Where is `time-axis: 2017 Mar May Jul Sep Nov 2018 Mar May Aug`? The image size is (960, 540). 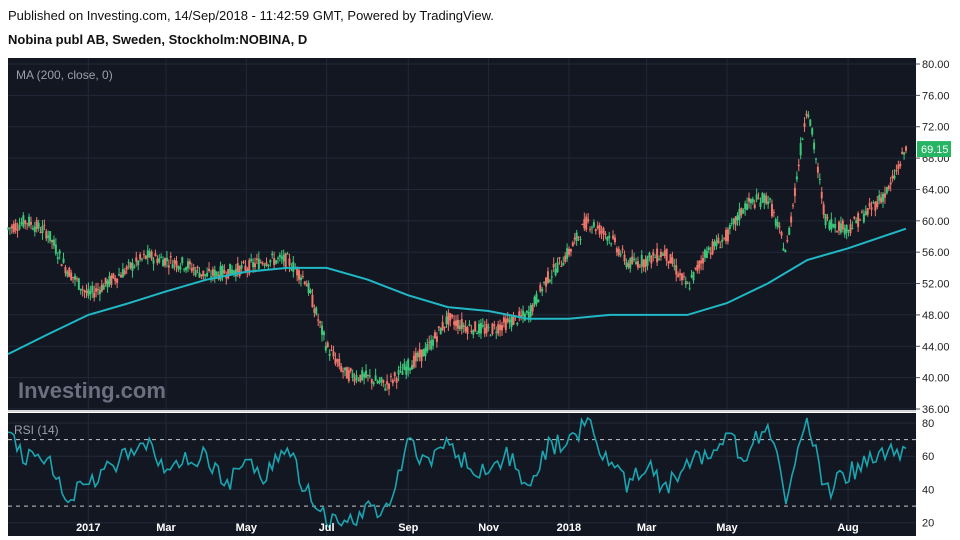
time-axis: 2017 Mar May Jul Sep Nov 2018 Mar May Aug is located at coordinates (467, 528).